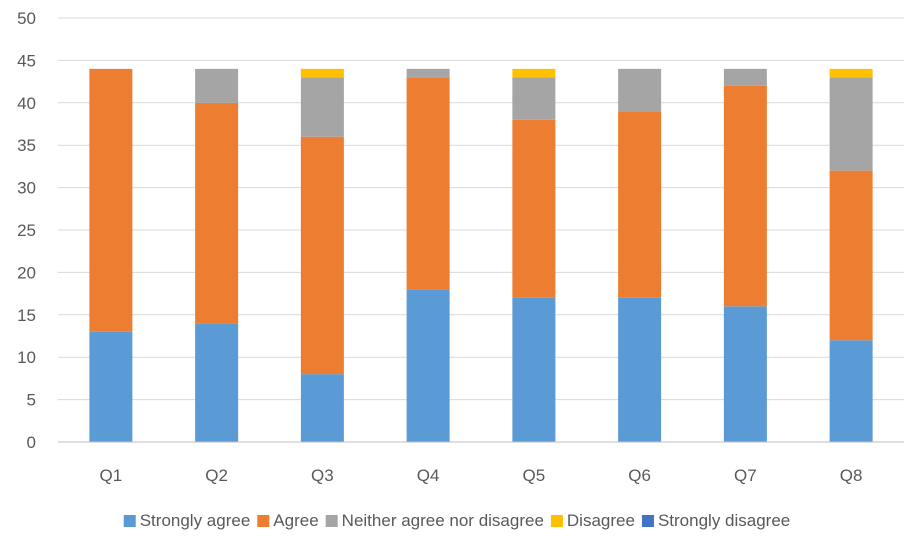 The width and height of the screenshot is (914, 539). Describe the element at coordinates (26, 272) in the screenshot. I see `y-tick-label: 20` at that location.